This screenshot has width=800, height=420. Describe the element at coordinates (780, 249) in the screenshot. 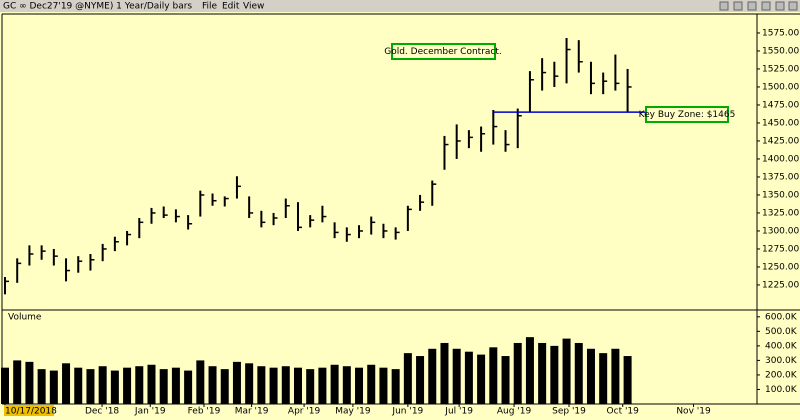

I see `y-tick-label: 1275.00` at that location.